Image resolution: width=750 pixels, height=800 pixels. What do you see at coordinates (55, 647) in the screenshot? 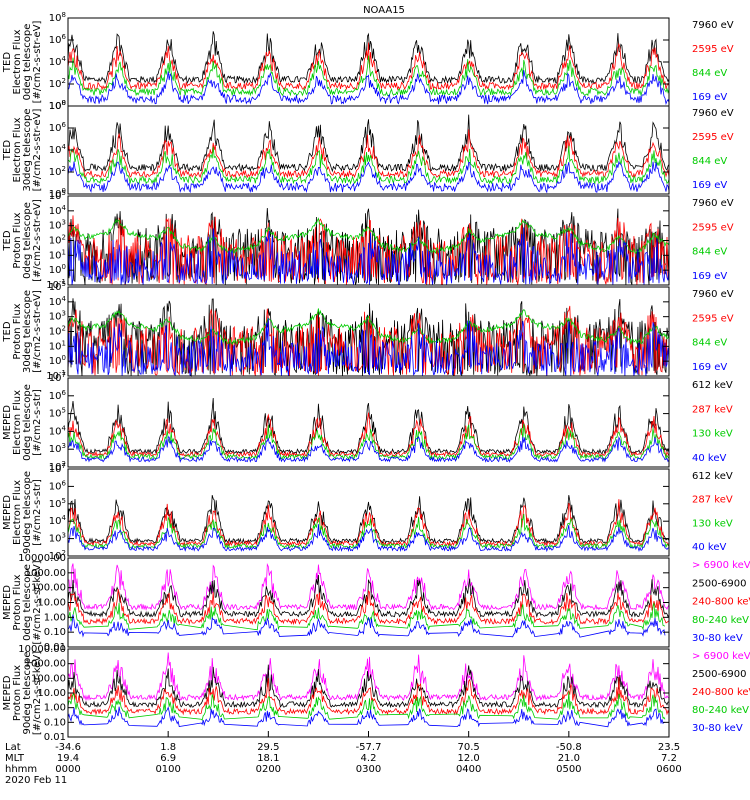
I see `y-tick-label: 0.01` at bounding box center [55, 647].